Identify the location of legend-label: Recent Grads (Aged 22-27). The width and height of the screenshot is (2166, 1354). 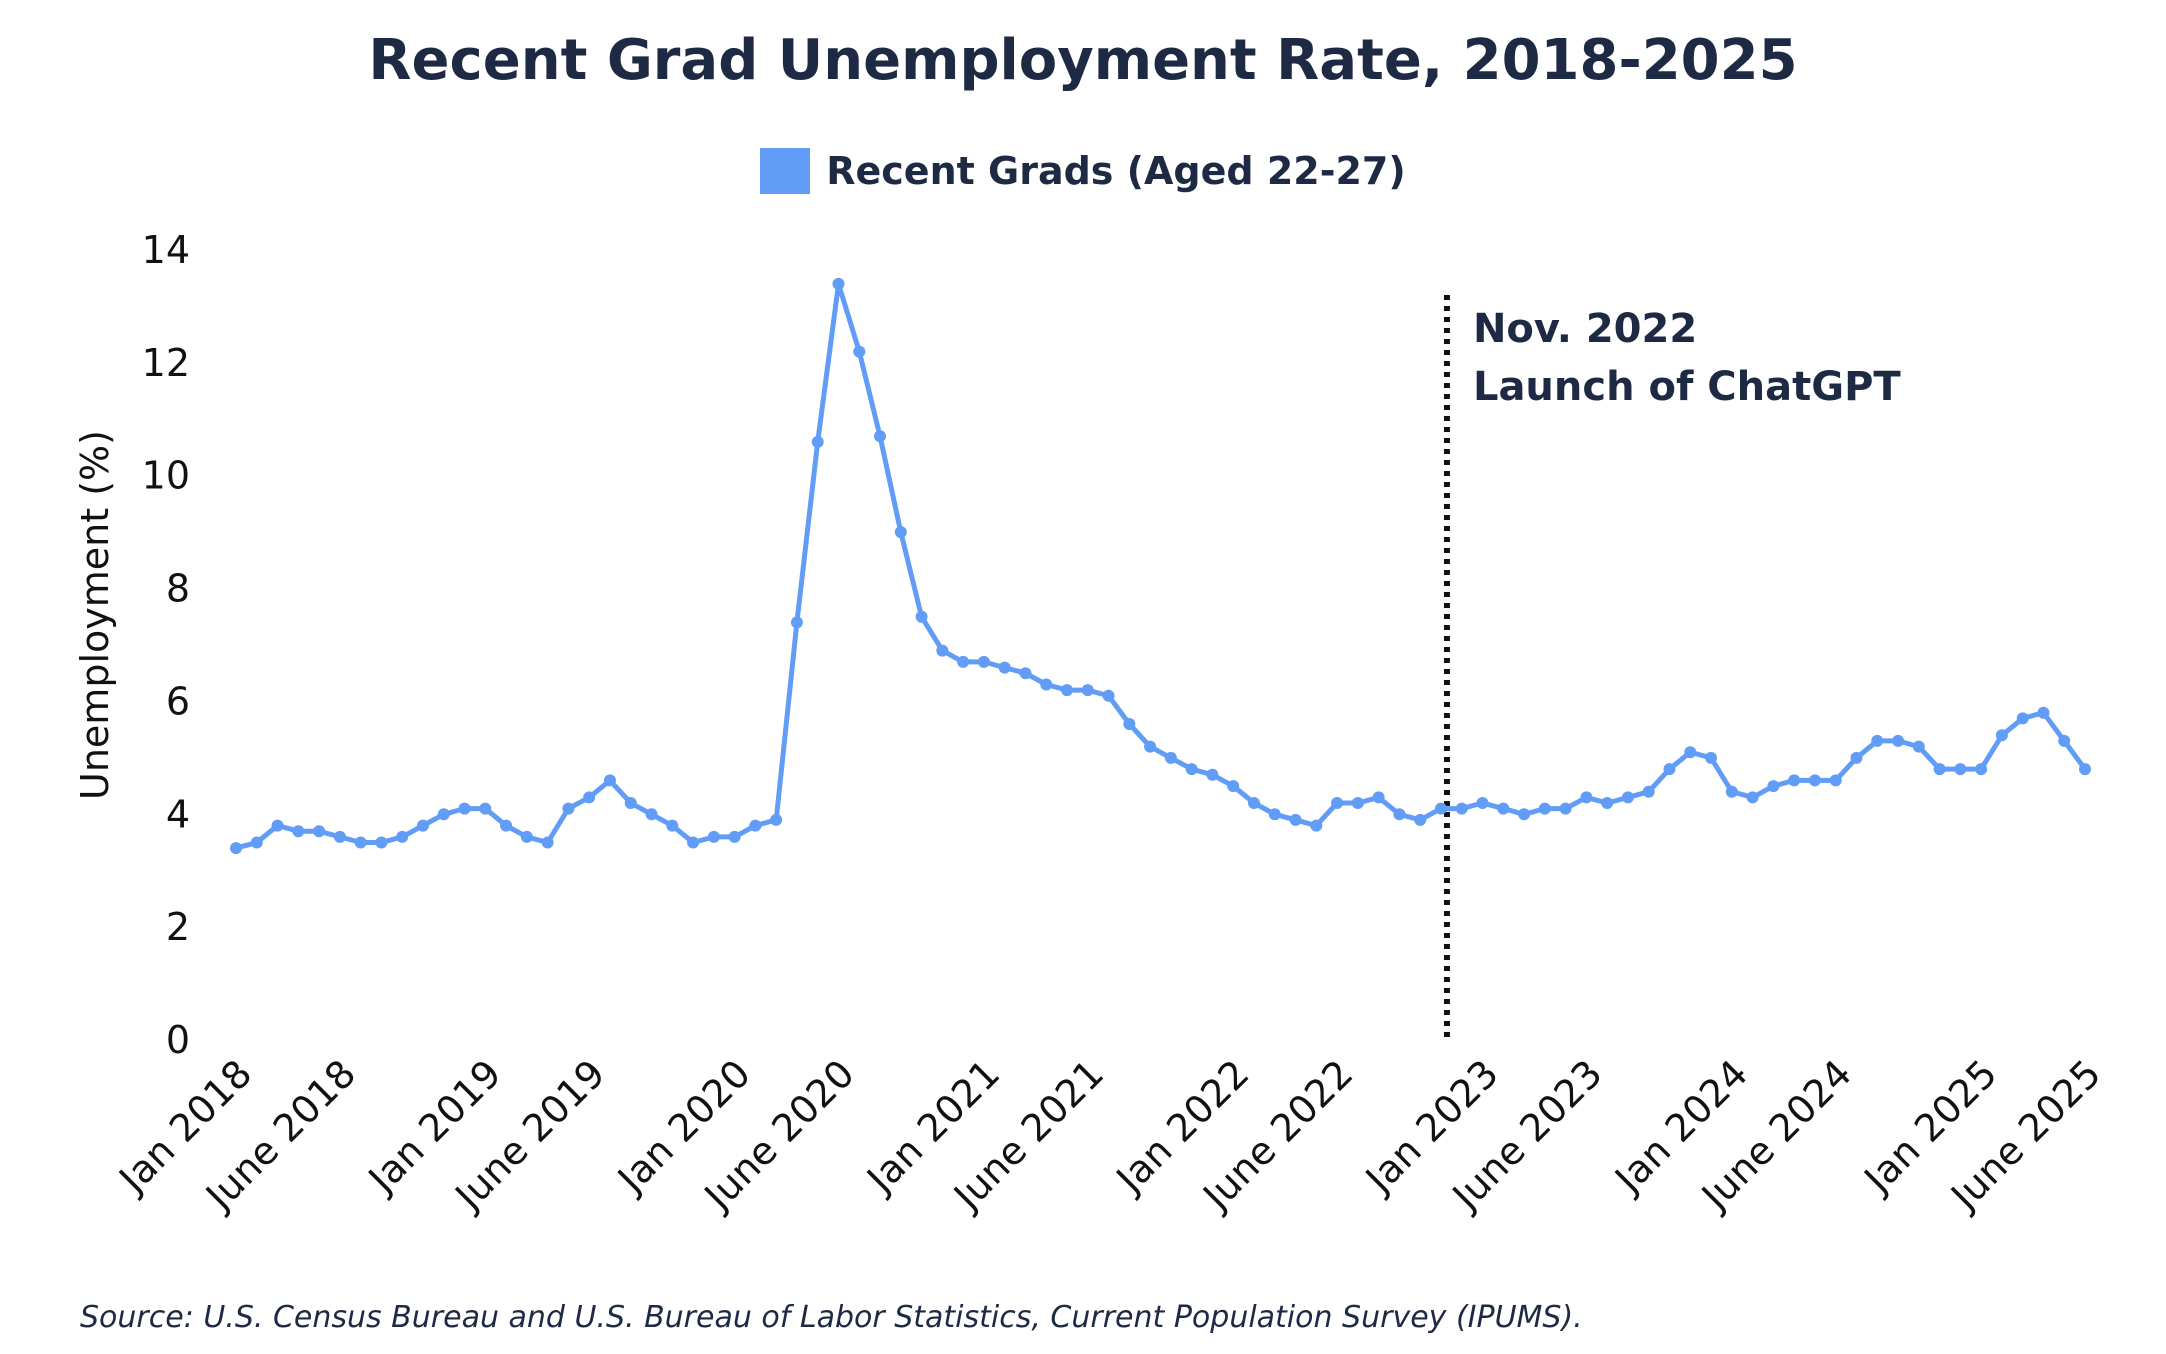
(1116, 171).